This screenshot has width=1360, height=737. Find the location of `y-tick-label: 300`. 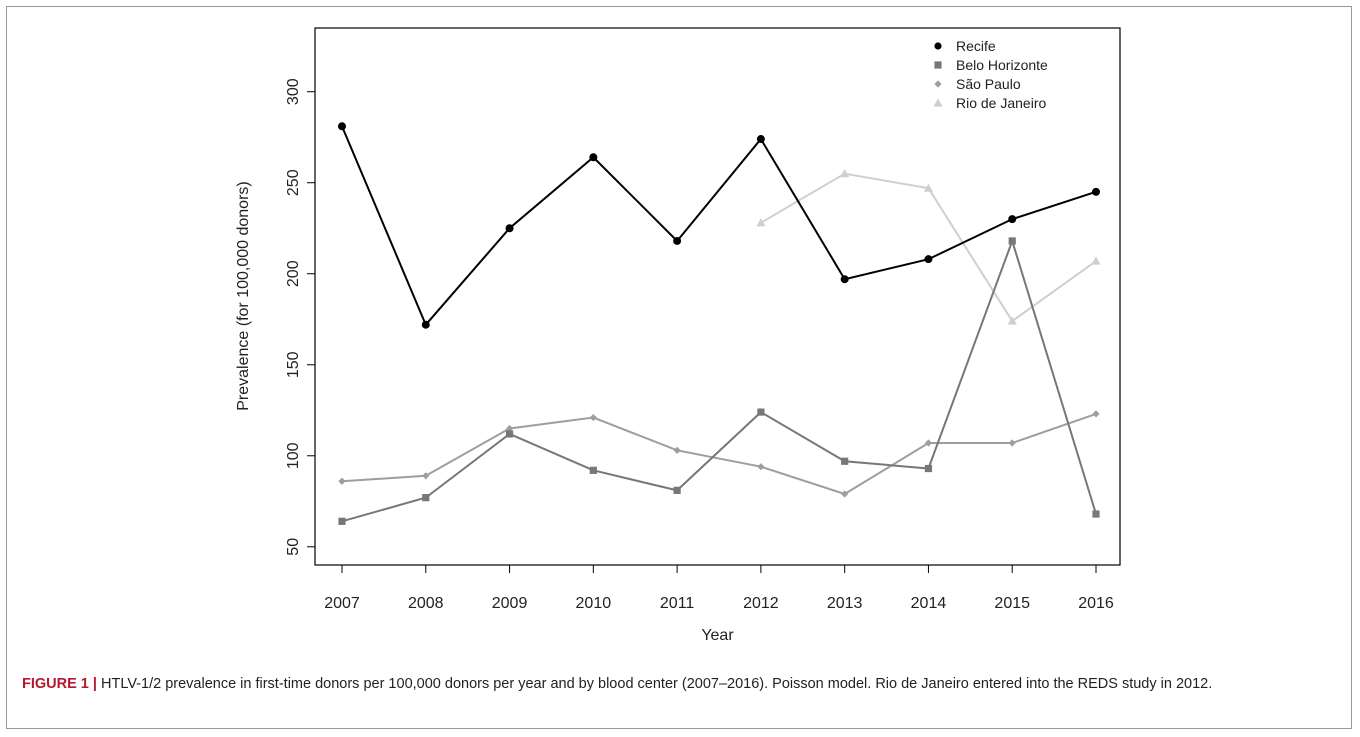

y-tick-label: 300 is located at coordinates (293, 91).